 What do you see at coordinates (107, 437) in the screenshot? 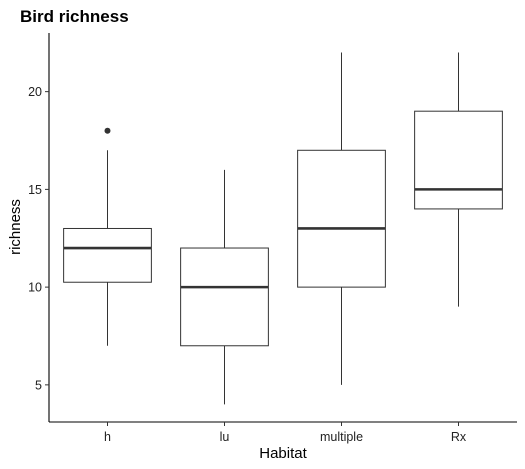
I see `x-tick-label: h` at bounding box center [107, 437].